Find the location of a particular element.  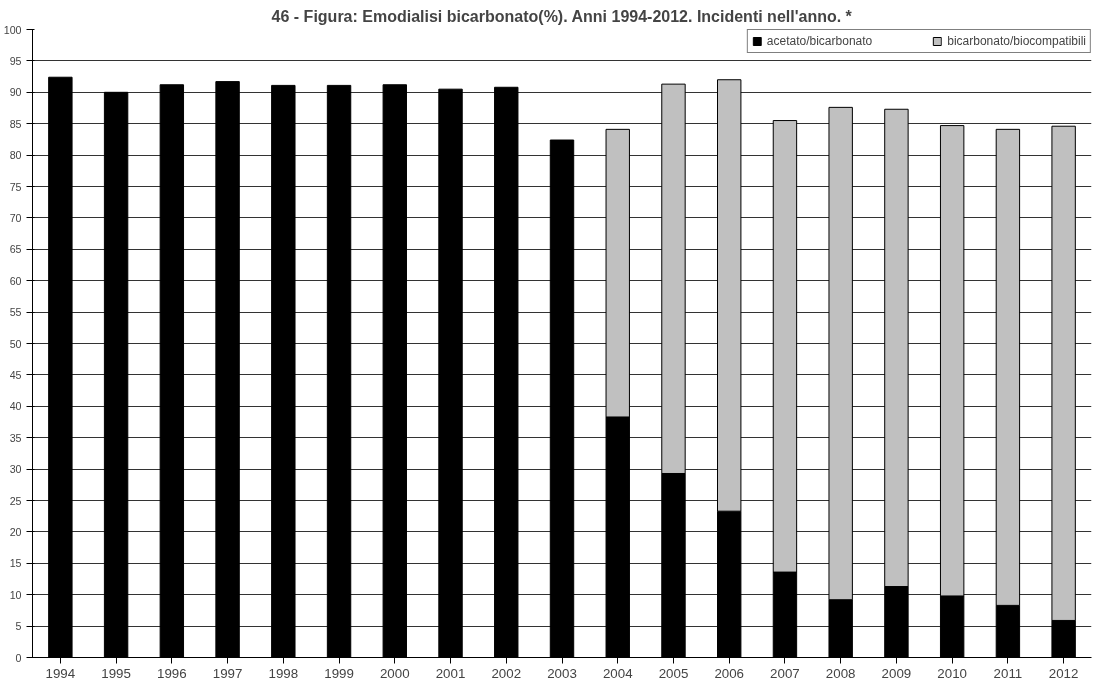

x-tick-label: 1998 is located at coordinates (283, 672).